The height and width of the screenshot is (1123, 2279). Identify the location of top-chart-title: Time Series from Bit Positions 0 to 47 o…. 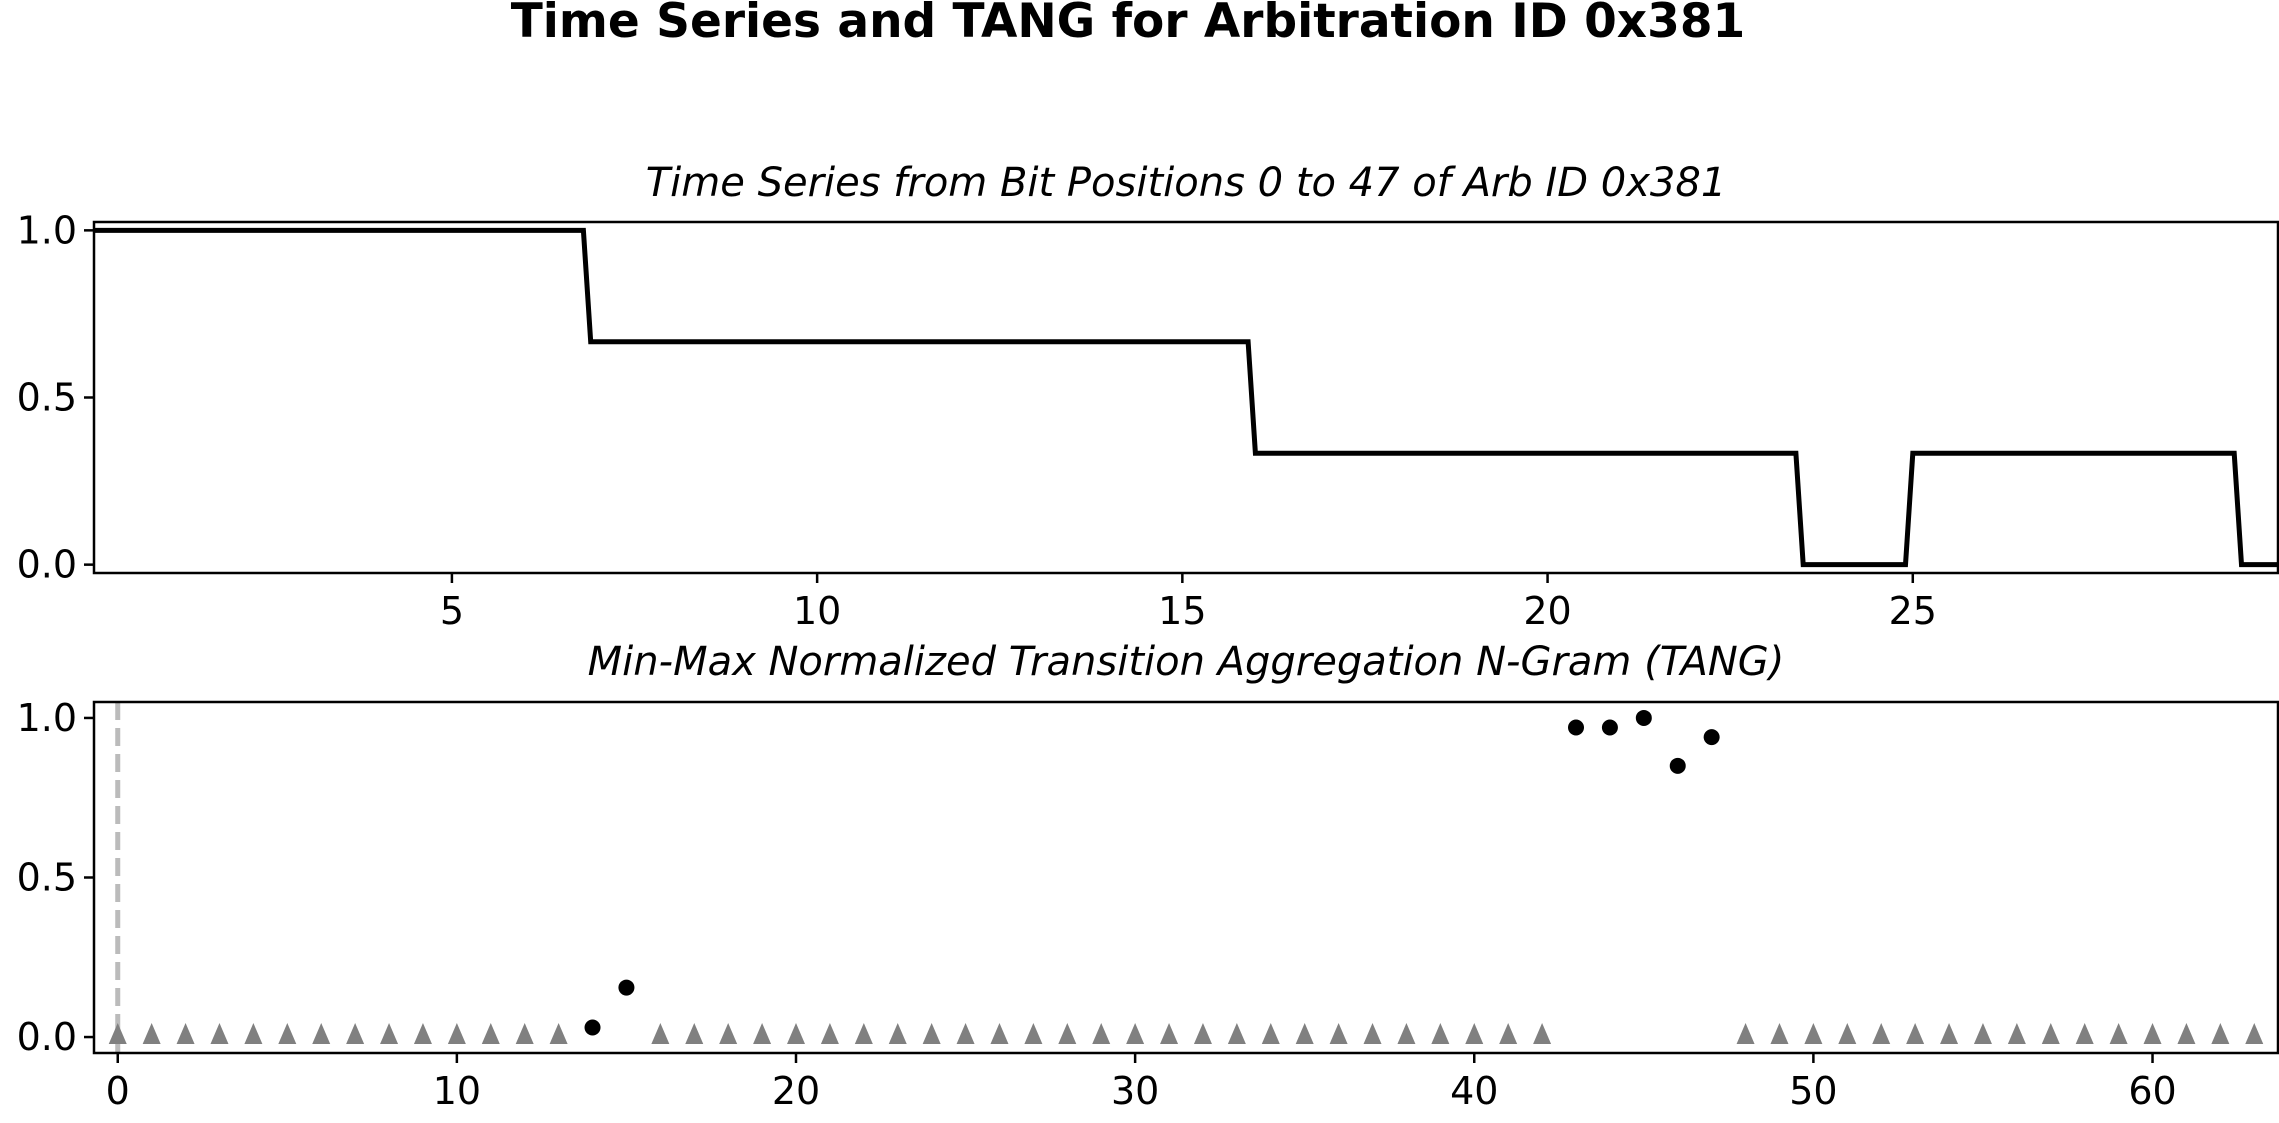
(1186, 183).